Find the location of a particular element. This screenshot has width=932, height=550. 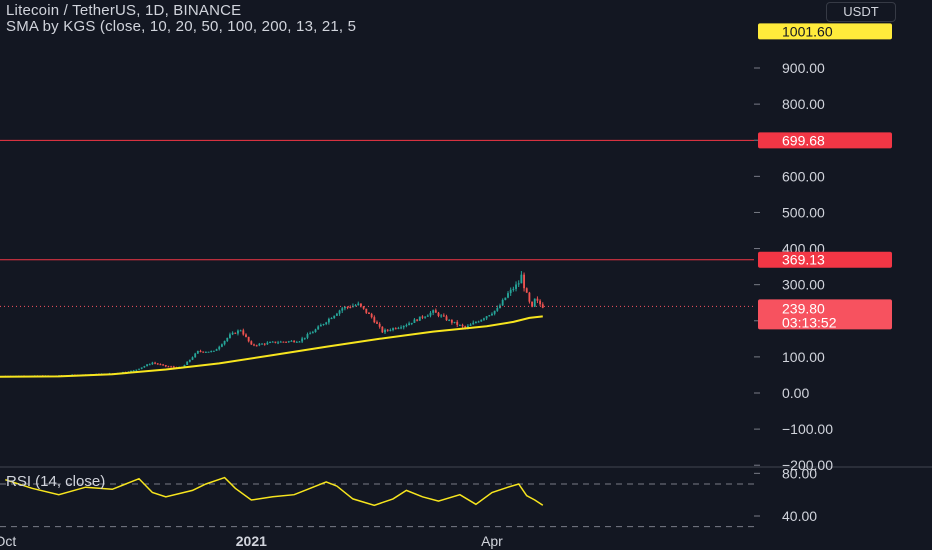

y-tick-label: 800.00 is located at coordinates (803, 104).